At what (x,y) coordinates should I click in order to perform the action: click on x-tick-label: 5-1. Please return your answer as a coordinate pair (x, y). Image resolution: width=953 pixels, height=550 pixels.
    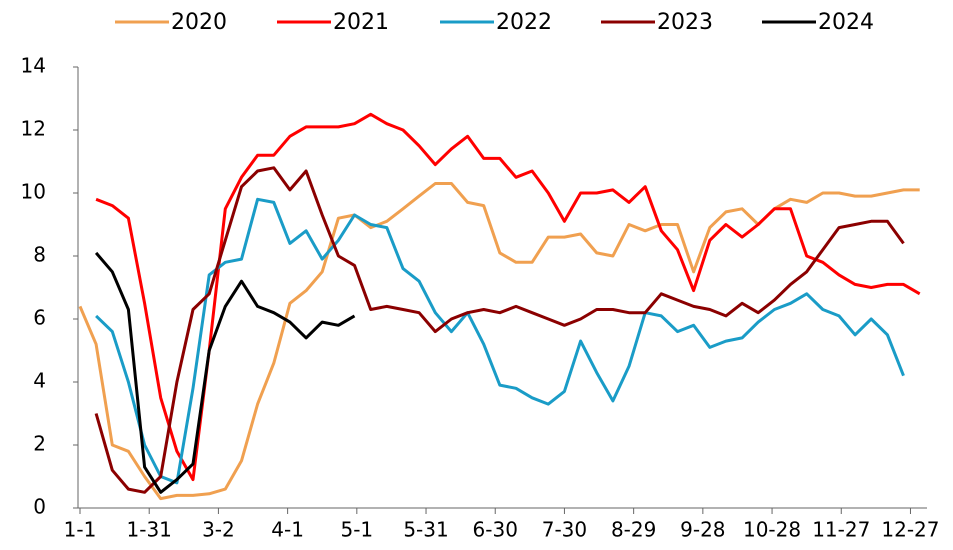
    Looking at the image, I should click on (356, 530).